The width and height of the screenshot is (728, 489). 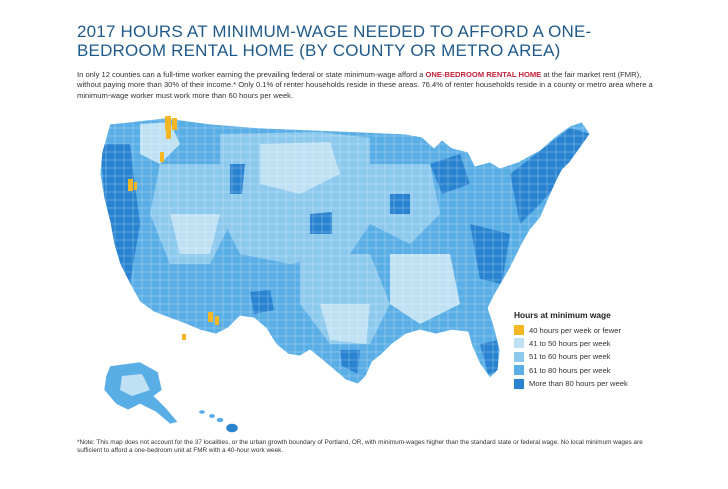 I want to click on legend-label: 40 hours per week or fewer, so click(x=575, y=330).